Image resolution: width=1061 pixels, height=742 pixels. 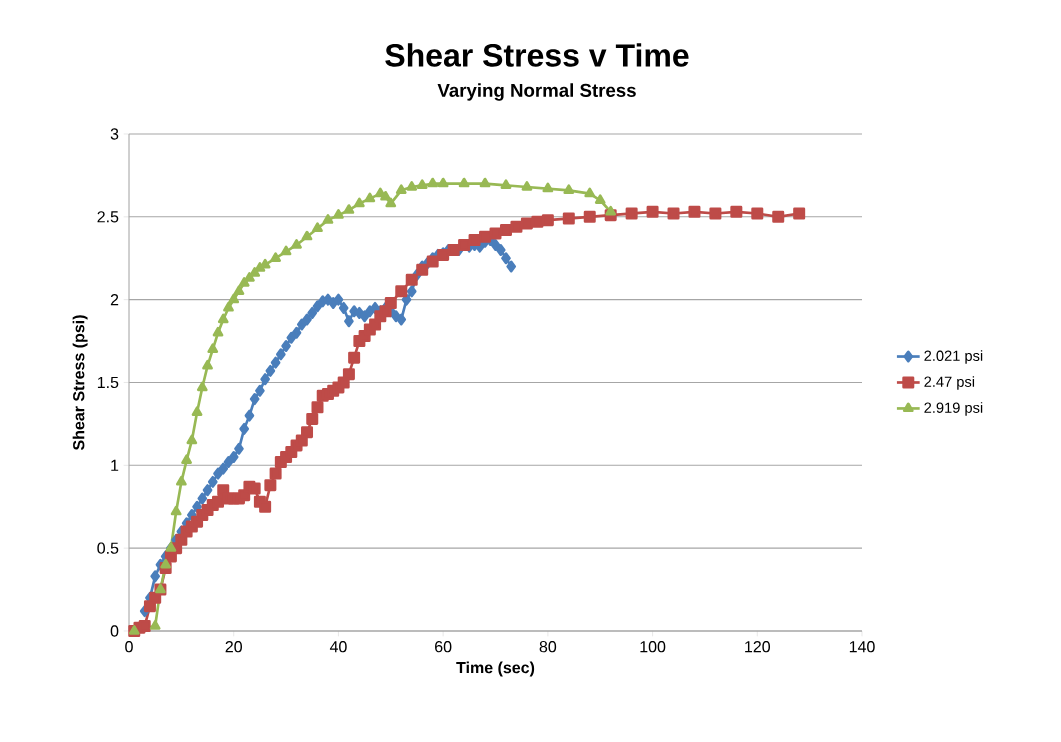 I want to click on y-axis-title: Shear Stress (psi), so click(x=80, y=383).